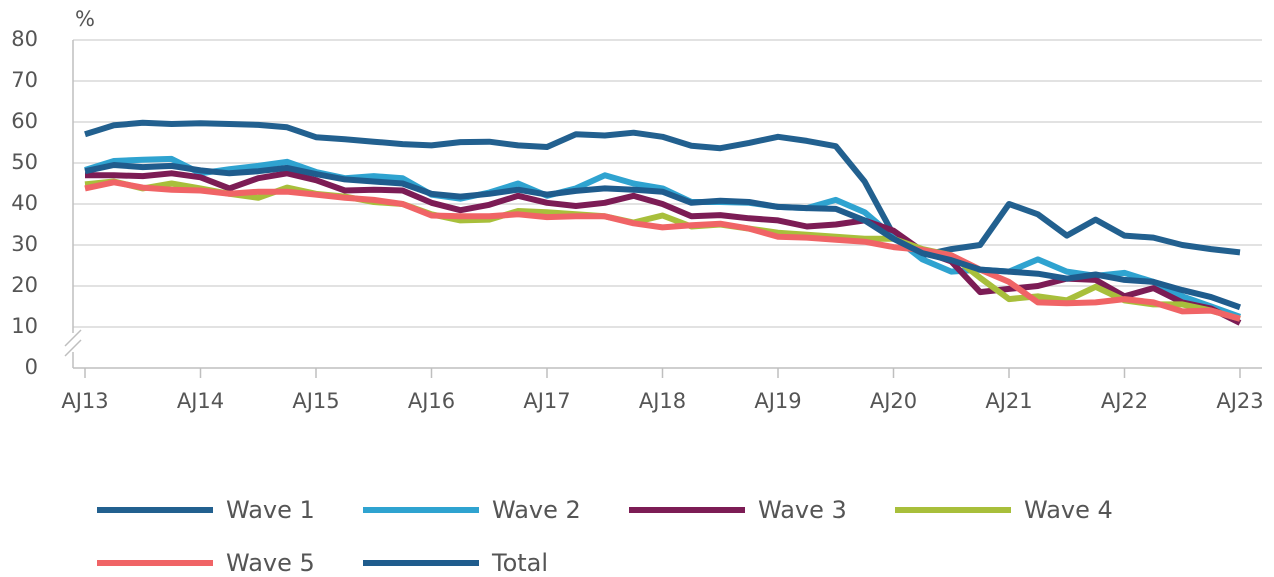  Describe the element at coordinates (1239, 401) in the screenshot. I see `x-tick-label: AJ23` at that location.